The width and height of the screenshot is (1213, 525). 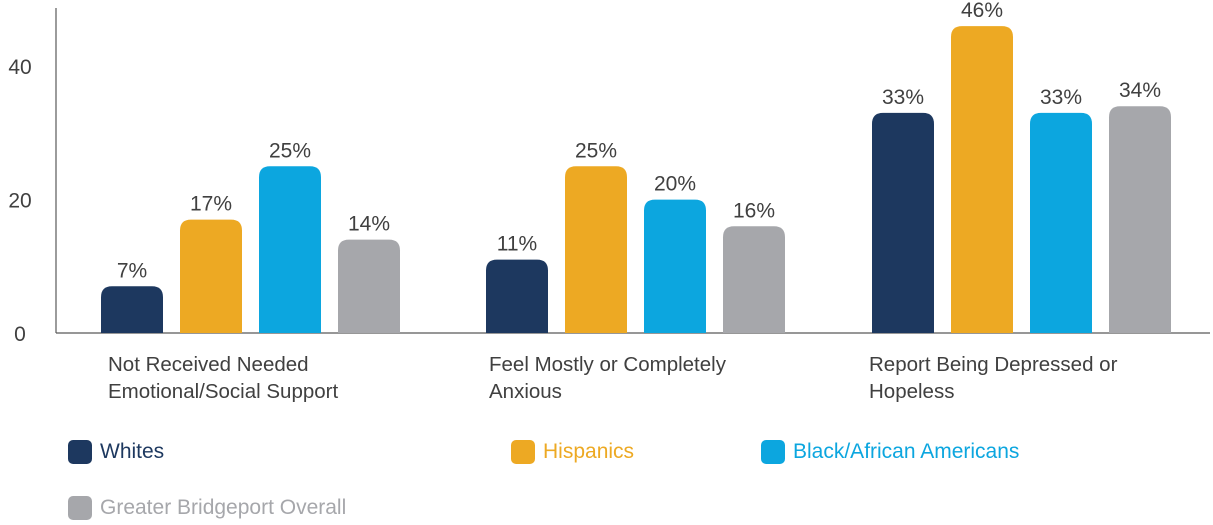 What do you see at coordinates (369, 224) in the screenshot?
I see `value-label-greater-bridgeport-overall-1: 14%` at bounding box center [369, 224].